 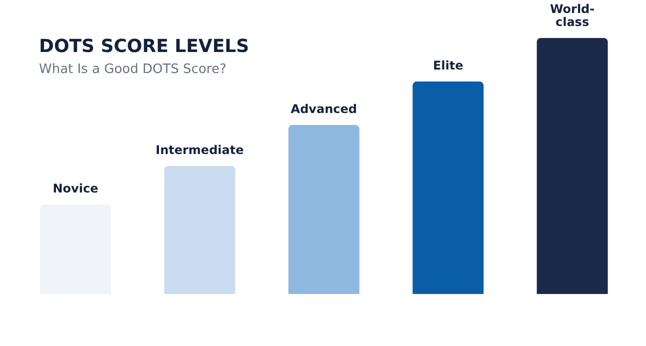 What do you see at coordinates (75, 188) in the screenshot?
I see `x-tick-label: Novice` at bounding box center [75, 188].